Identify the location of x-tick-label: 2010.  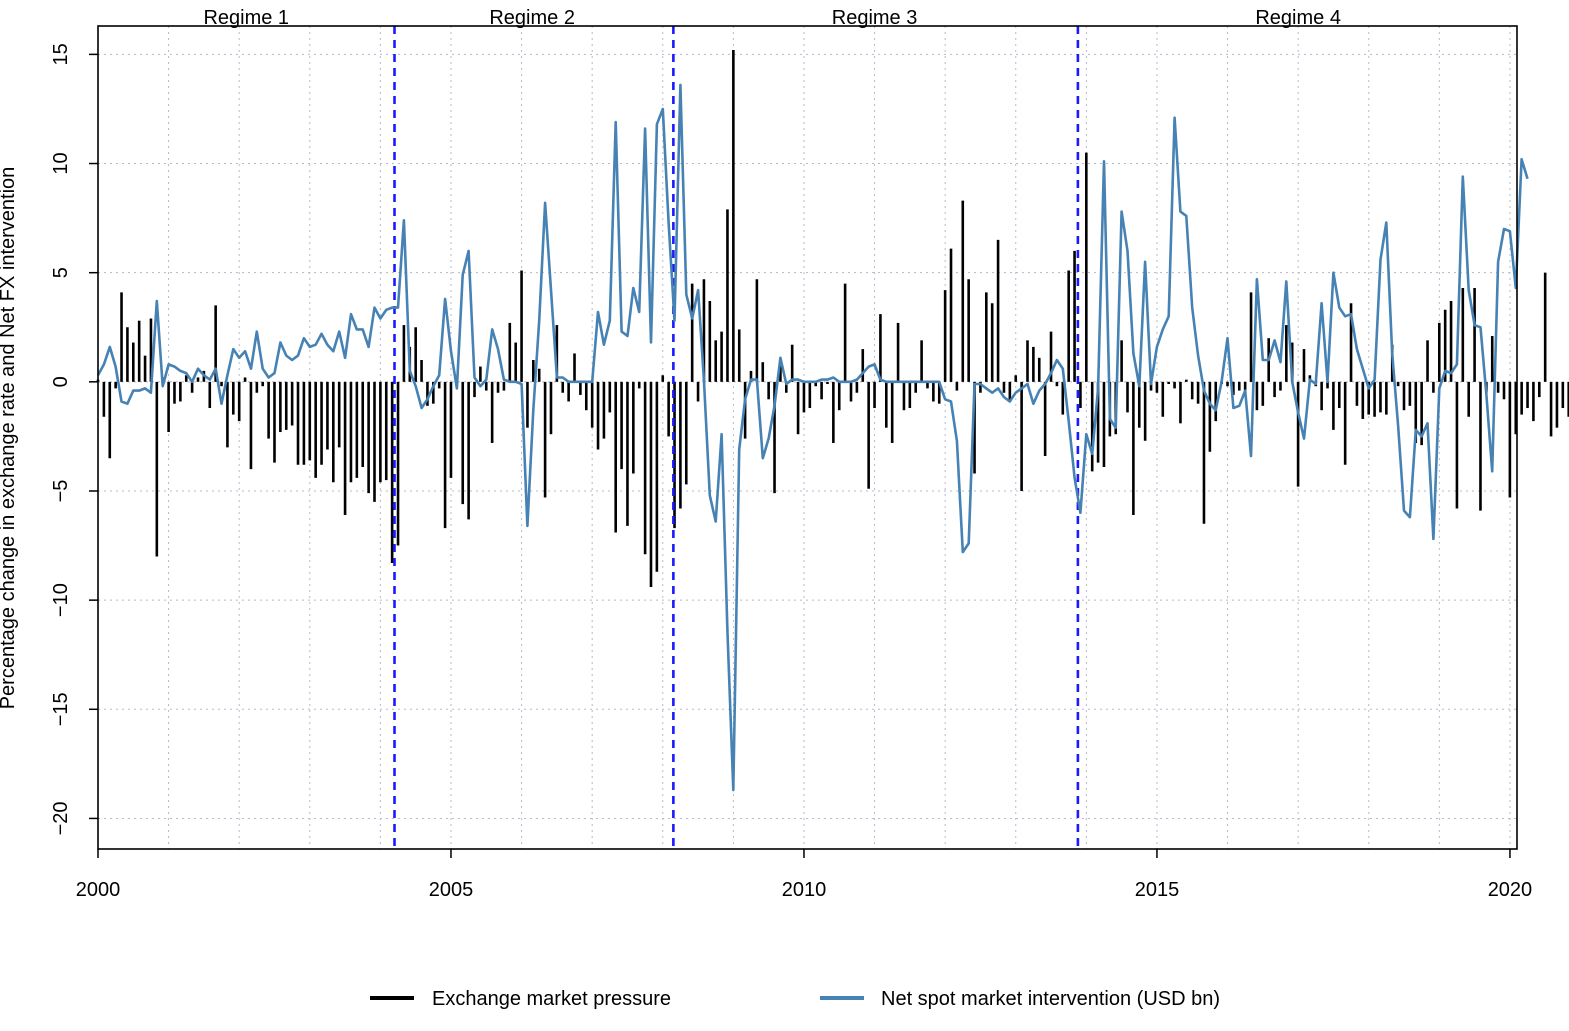
(804, 890).